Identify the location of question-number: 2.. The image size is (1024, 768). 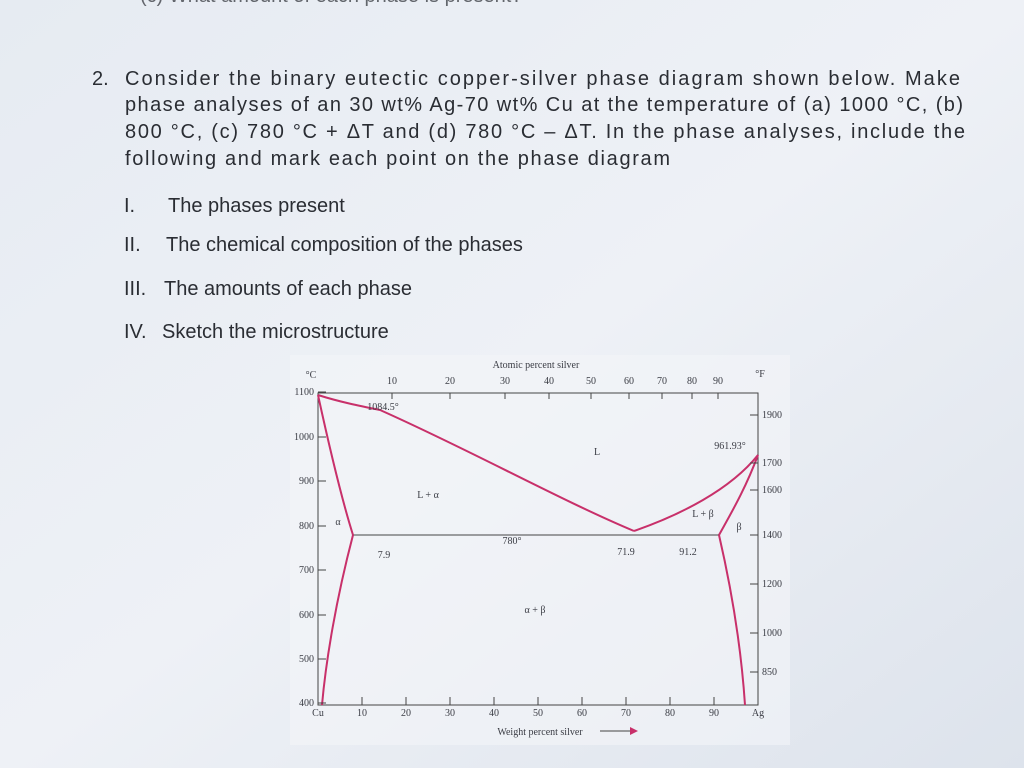
(100, 79).